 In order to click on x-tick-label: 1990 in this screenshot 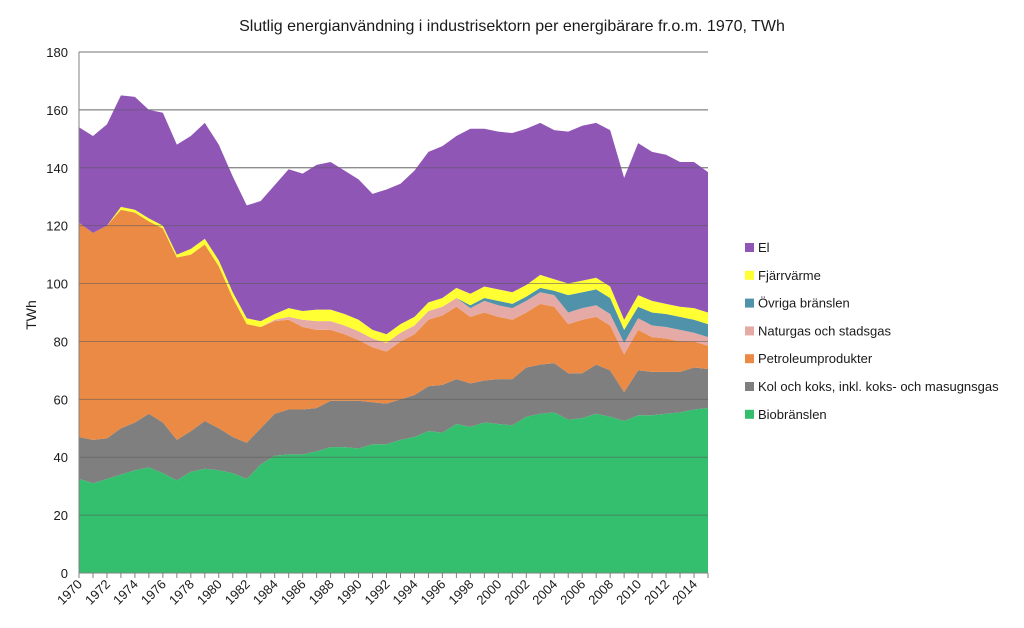, I will do `click(349, 592)`.